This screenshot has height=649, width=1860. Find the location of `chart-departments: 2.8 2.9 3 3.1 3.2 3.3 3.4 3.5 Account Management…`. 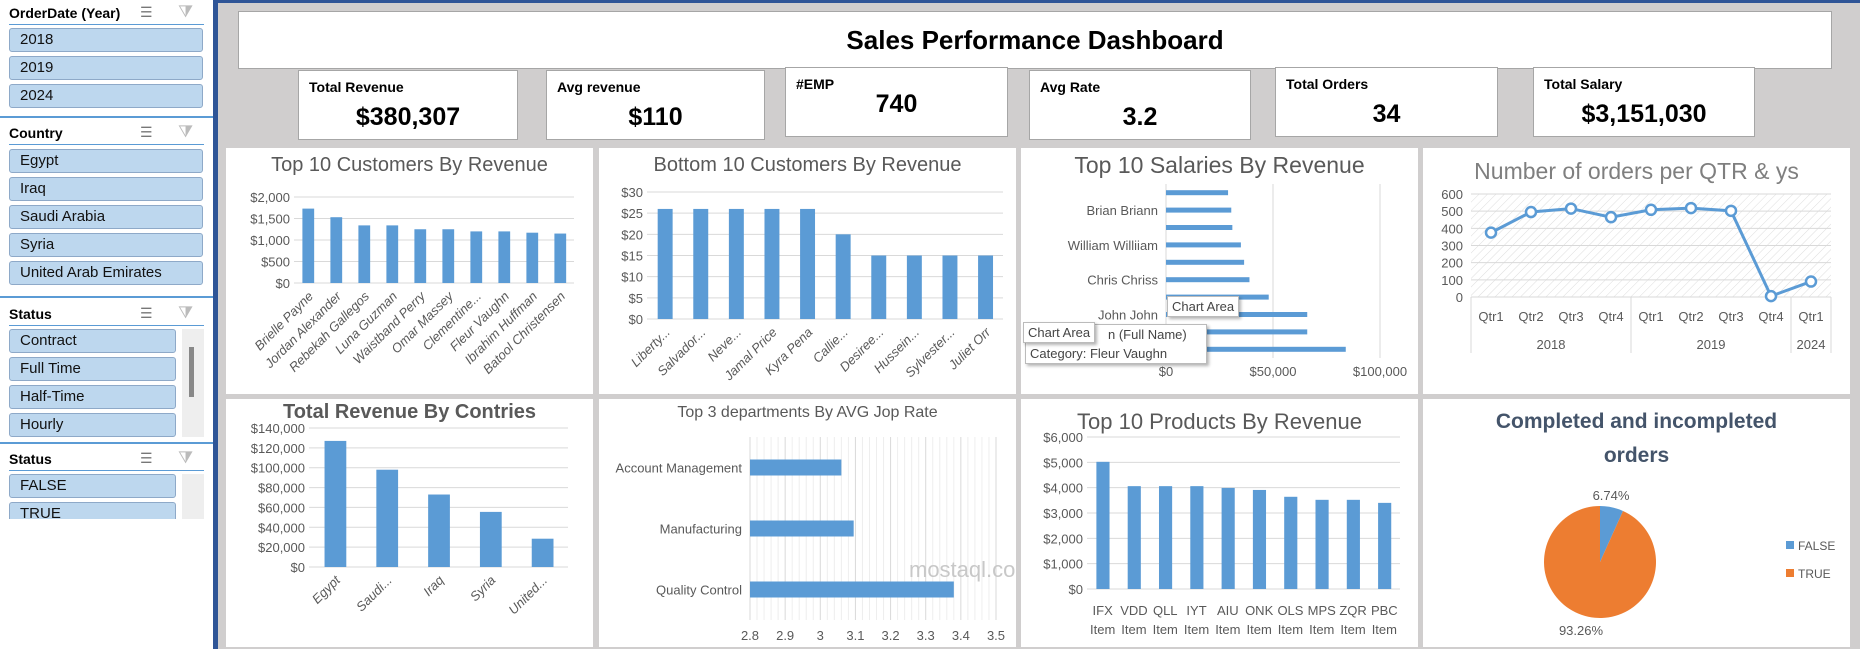

chart-departments: 2.8 2.9 3 3.1 3.2 3.3 3.4 3.5 Account Management… is located at coordinates (807, 523).